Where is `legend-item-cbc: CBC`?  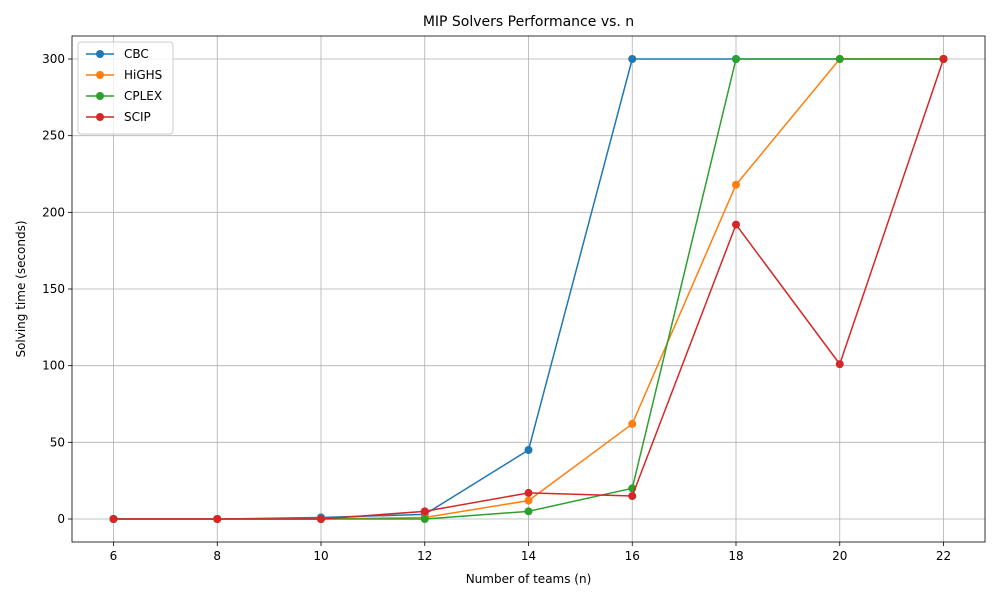
legend-item-cbc: CBC is located at coordinates (117, 54).